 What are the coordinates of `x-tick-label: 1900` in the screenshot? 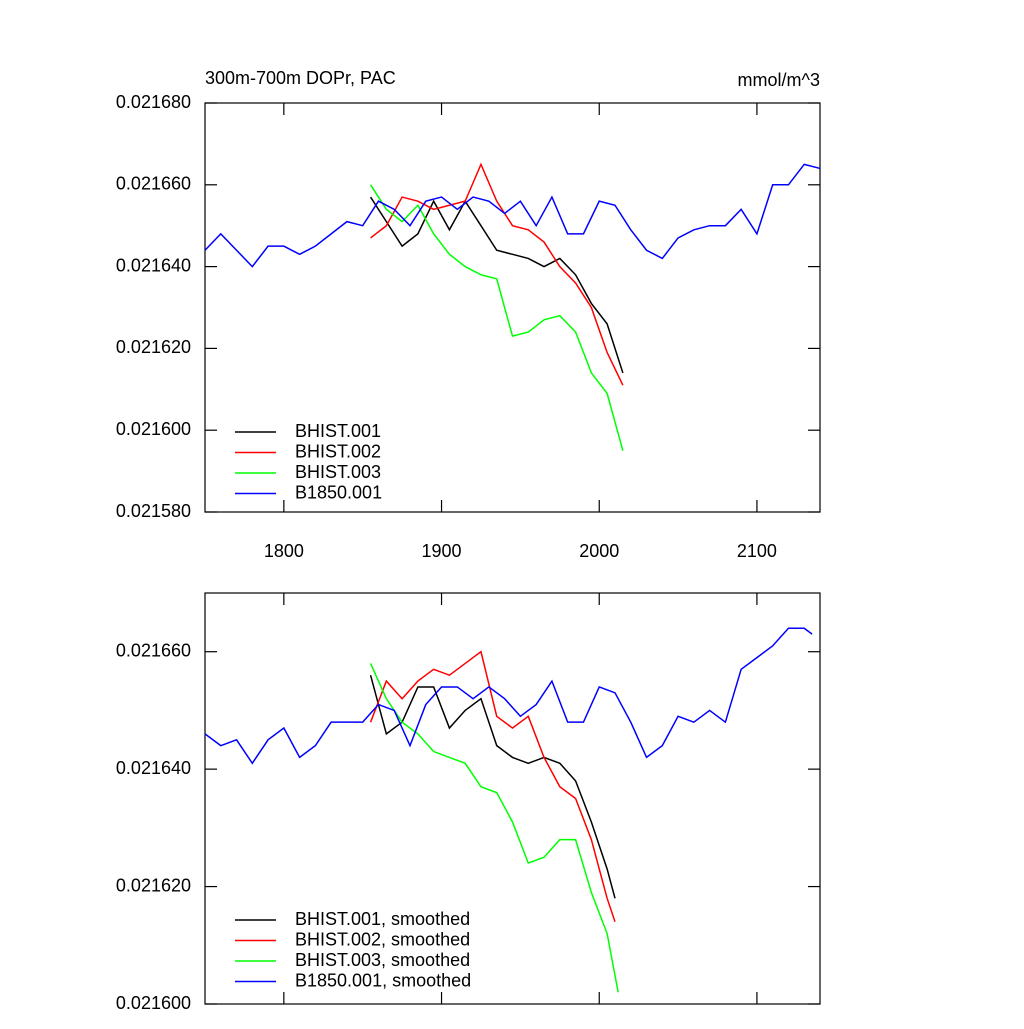 It's located at (442, 551).